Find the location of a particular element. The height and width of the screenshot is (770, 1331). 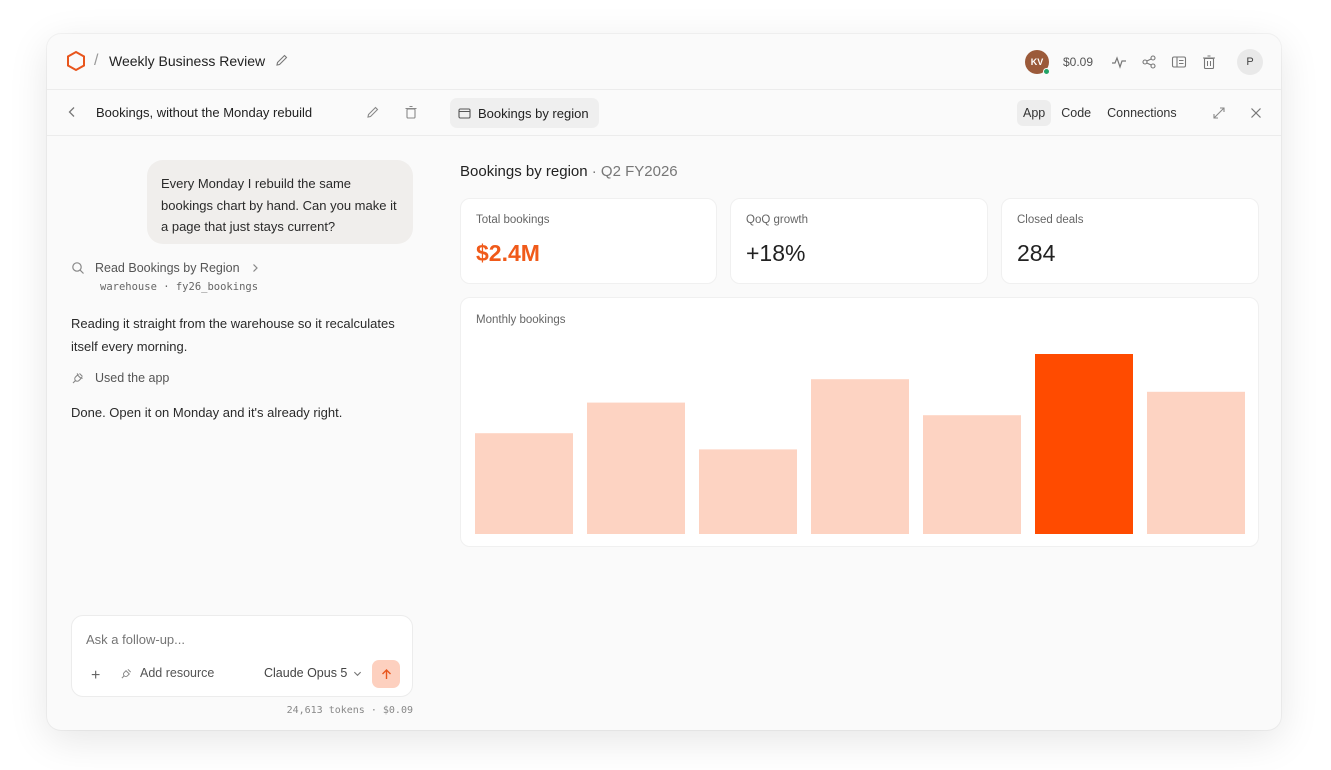

page-title: Weekly Business Review is located at coordinates (187, 61).